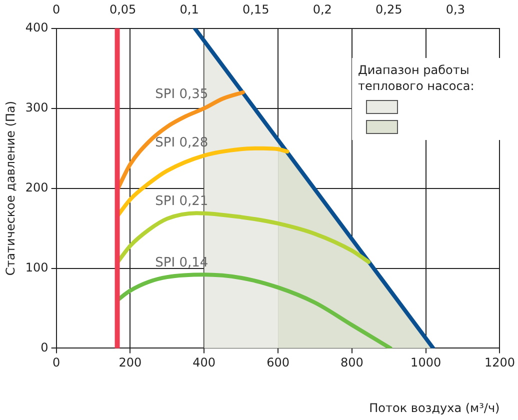  I want to click on x-tick-label: 200, so click(130, 363).